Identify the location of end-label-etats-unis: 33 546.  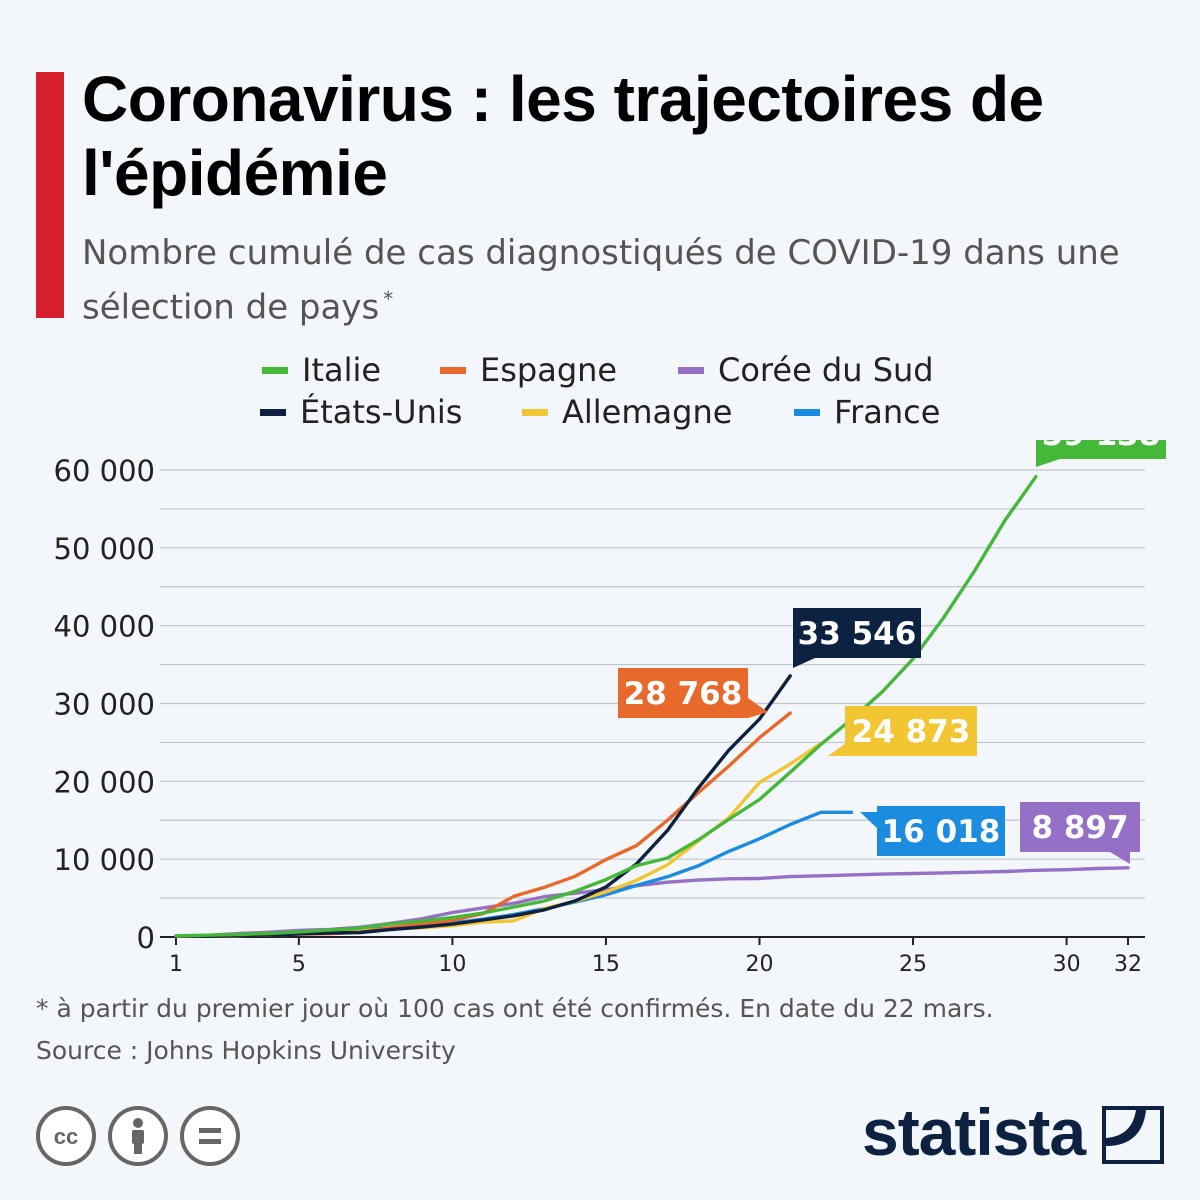
(857, 638).